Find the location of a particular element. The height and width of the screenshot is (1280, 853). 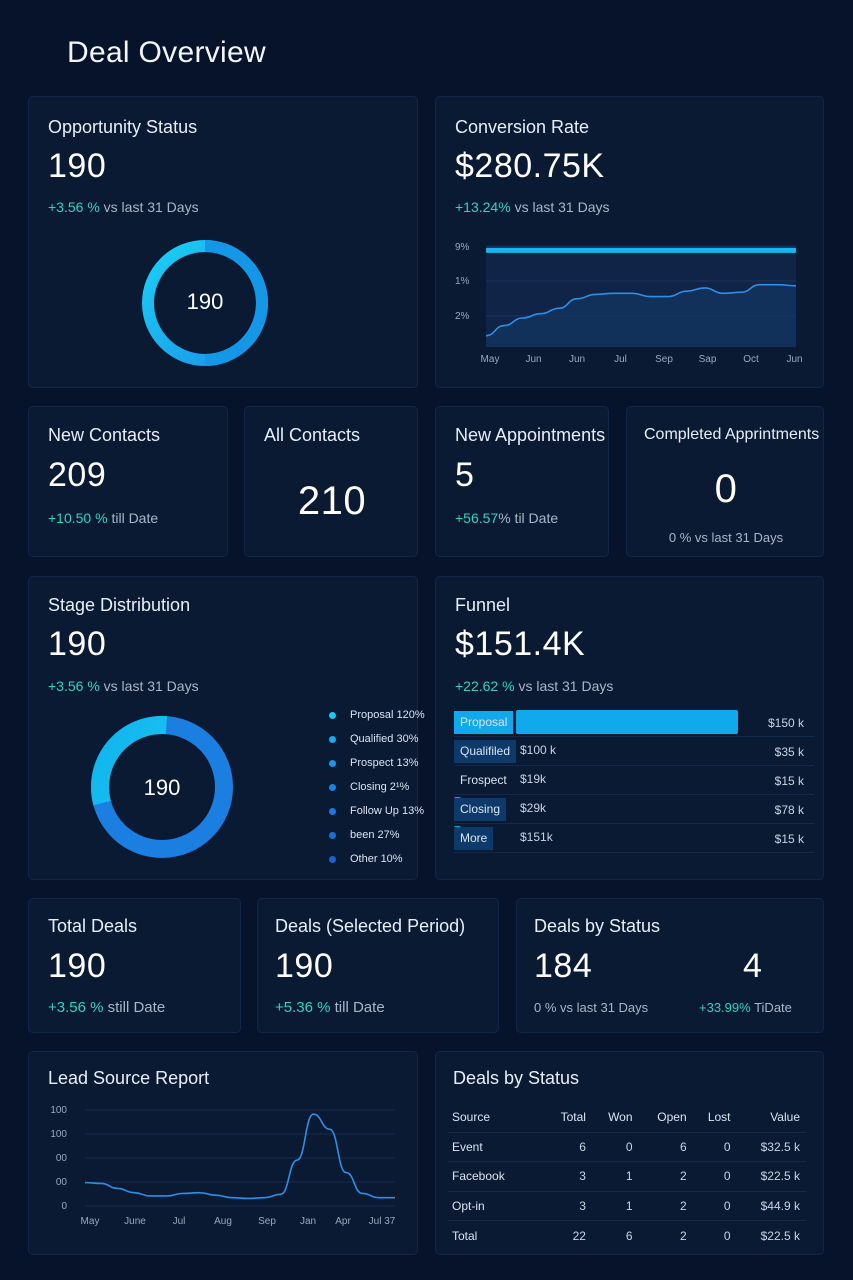

column-header: Lost is located at coordinates (719, 1116).